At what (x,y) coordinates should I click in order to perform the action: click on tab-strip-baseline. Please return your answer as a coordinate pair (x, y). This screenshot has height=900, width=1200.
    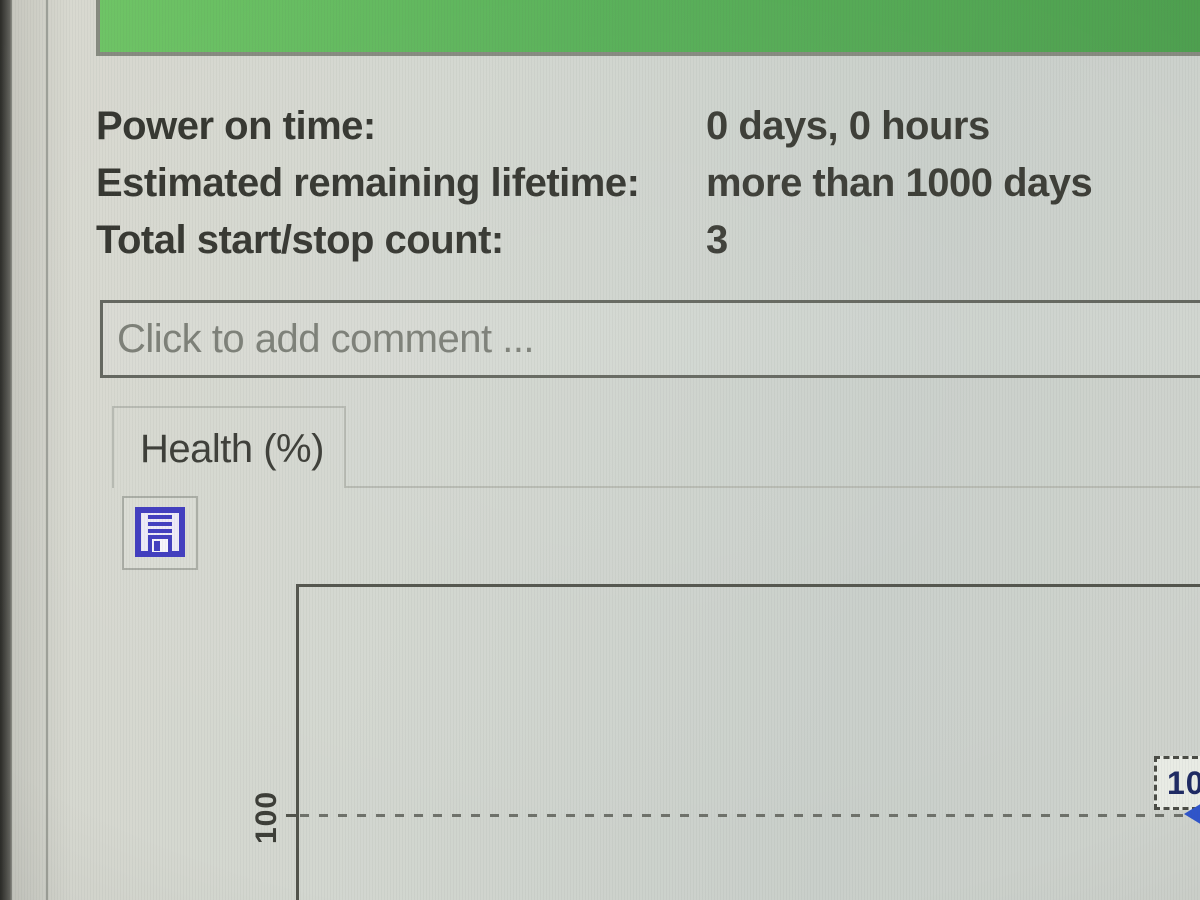
    Looking at the image, I should click on (772, 487).